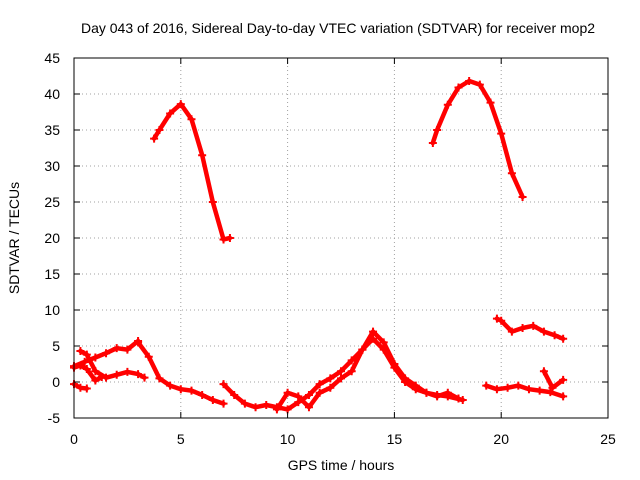 This screenshot has width=640, height=480. Describe the element at coordinates (74, 439) in the screenshot. I see `x-tick-label: 0` at that location.